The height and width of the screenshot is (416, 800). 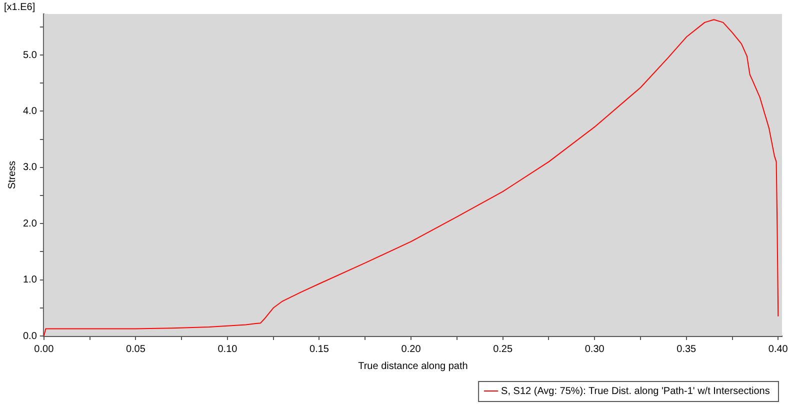 What do you see at coordinates (778, 349) in the screenshot?
I see `x-tick-label: 0.40` at bounding box center [778, 349].